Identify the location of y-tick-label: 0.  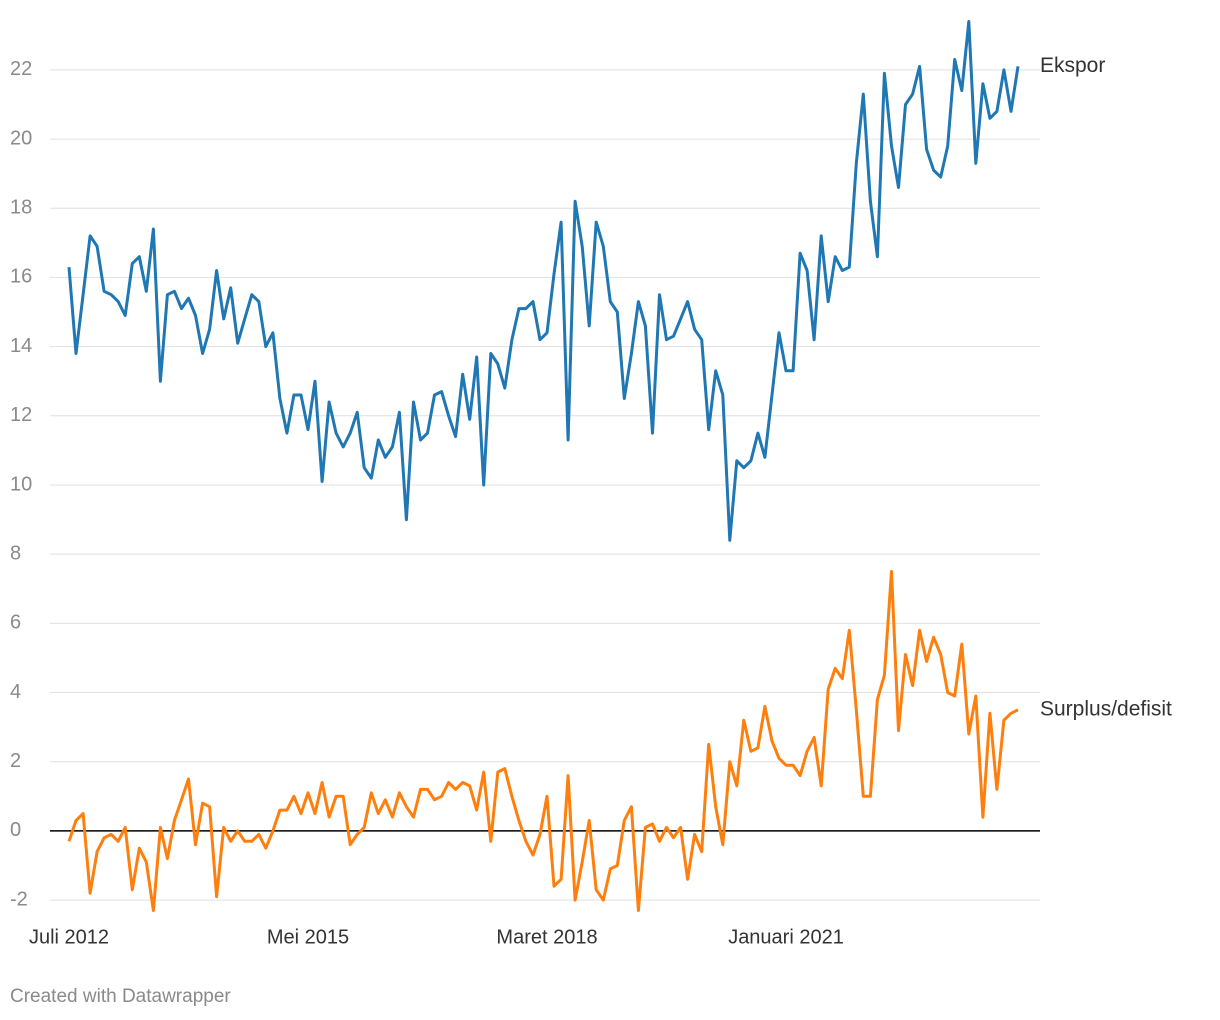
(15, 830).